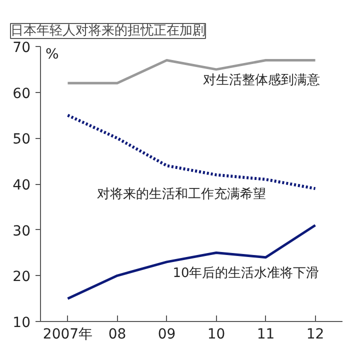 Image resolution: width=350 pixels, height=349 pixels. I want to click on y-tick-label: 70, so click(21, 48).